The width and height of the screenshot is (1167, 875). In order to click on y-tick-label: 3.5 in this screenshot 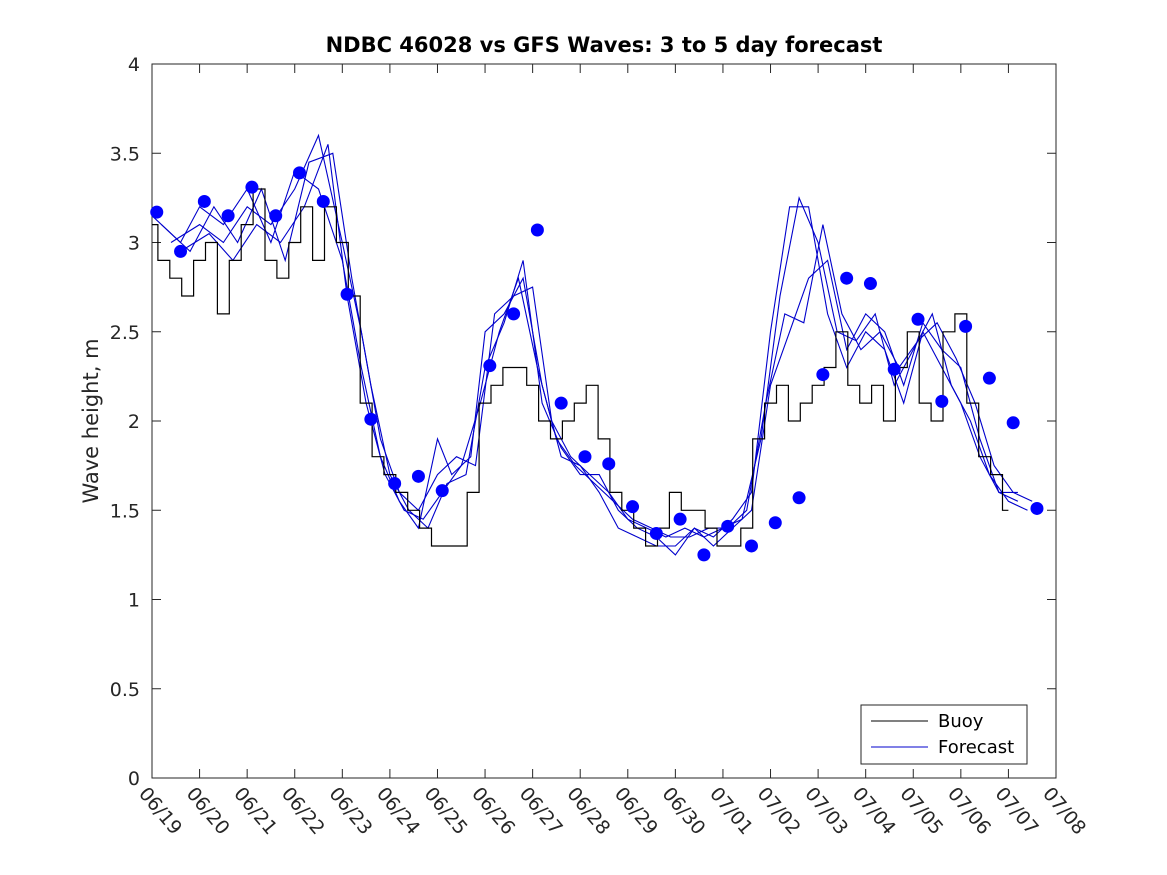, I will do `click(125, 154)`.